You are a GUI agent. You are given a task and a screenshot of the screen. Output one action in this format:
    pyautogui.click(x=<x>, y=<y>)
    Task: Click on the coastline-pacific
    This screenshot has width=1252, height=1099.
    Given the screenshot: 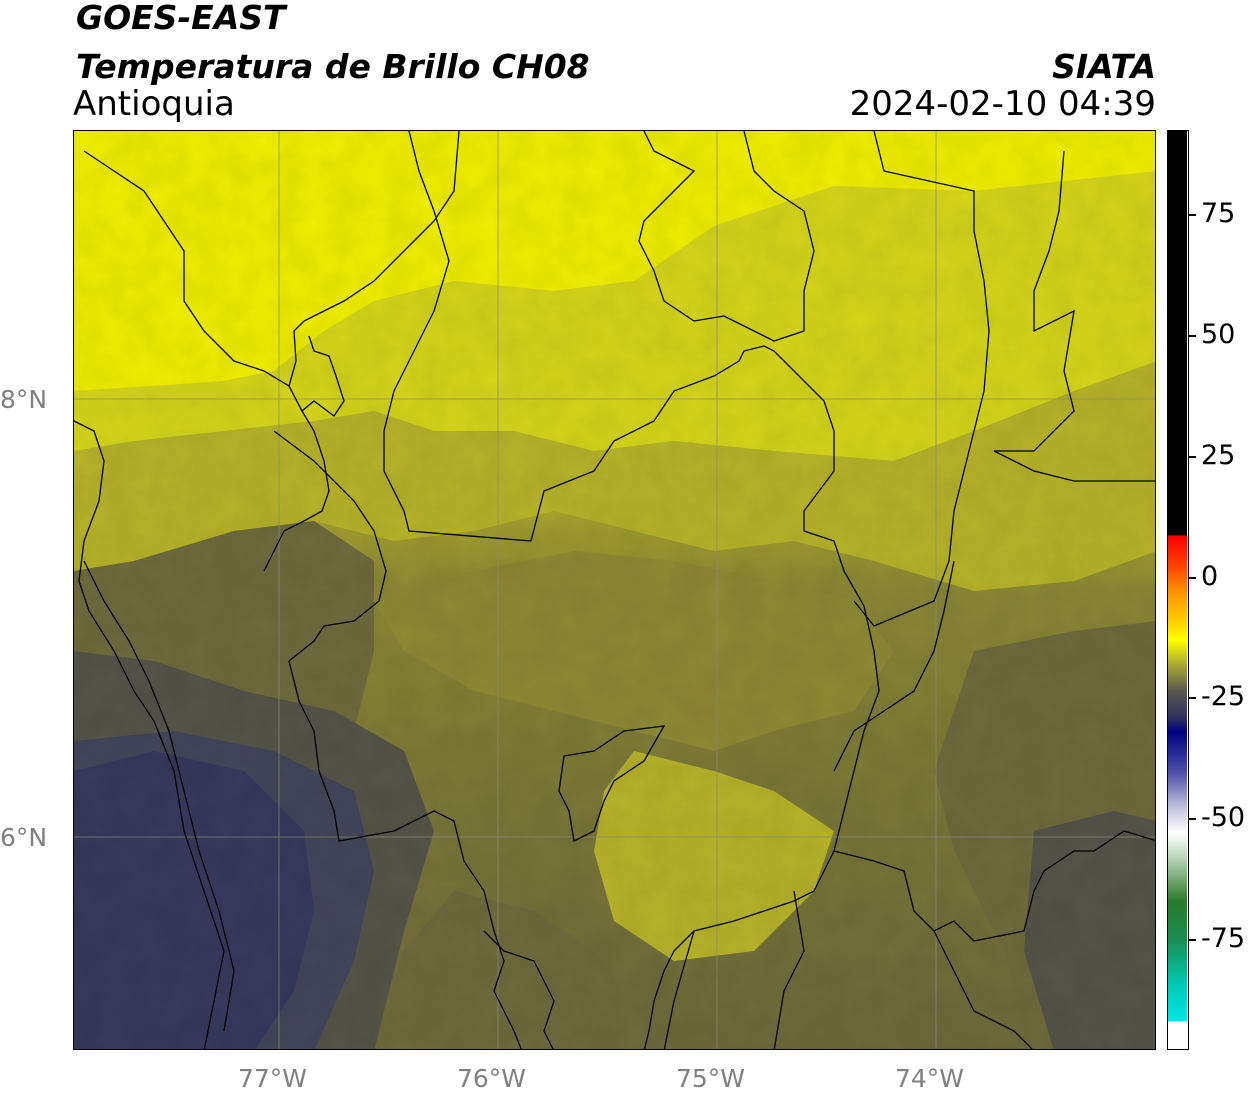 What is the action you would take?
    pyautogui.click(x=149, y=734)
    